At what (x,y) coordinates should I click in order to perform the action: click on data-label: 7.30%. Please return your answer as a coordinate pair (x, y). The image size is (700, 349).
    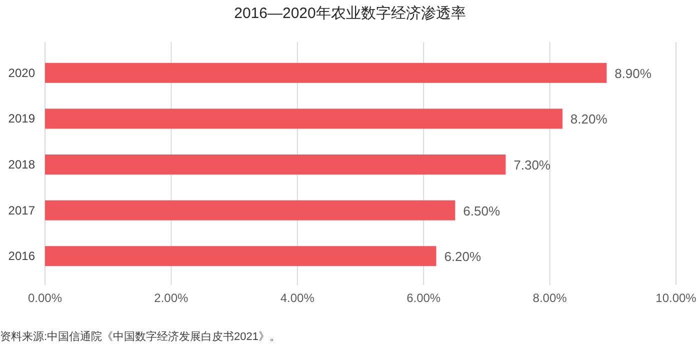
    Looking at the image, I should click on (532, 165).